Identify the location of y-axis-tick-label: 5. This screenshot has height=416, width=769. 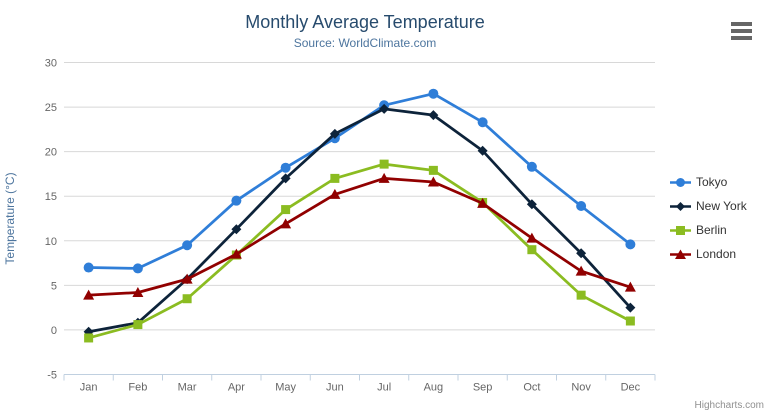
(54, 286).